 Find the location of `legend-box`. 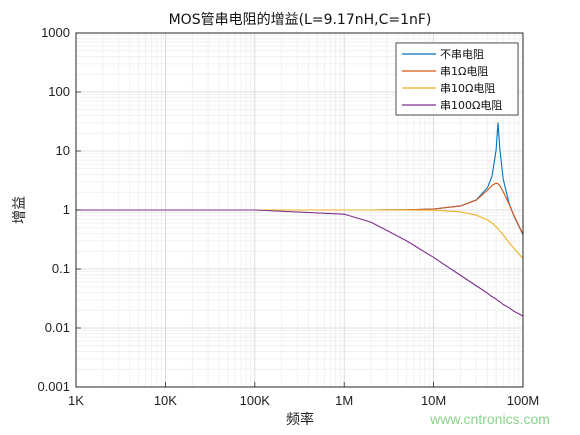

legend-box is located at coordinates (457, 79).